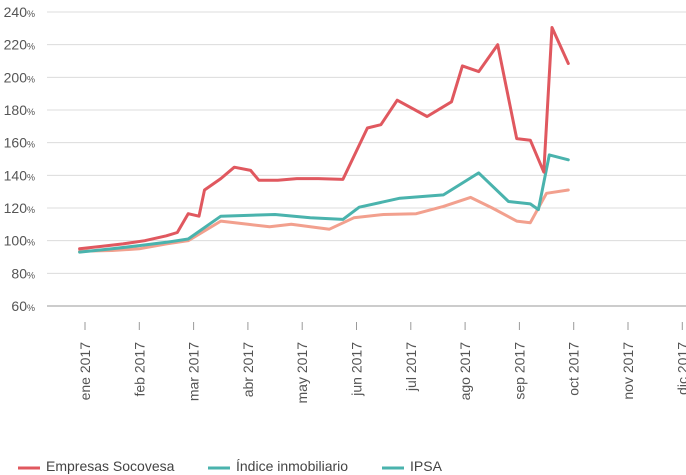  I want to click on x-tick-label: jul 2017, so click(411, 367).